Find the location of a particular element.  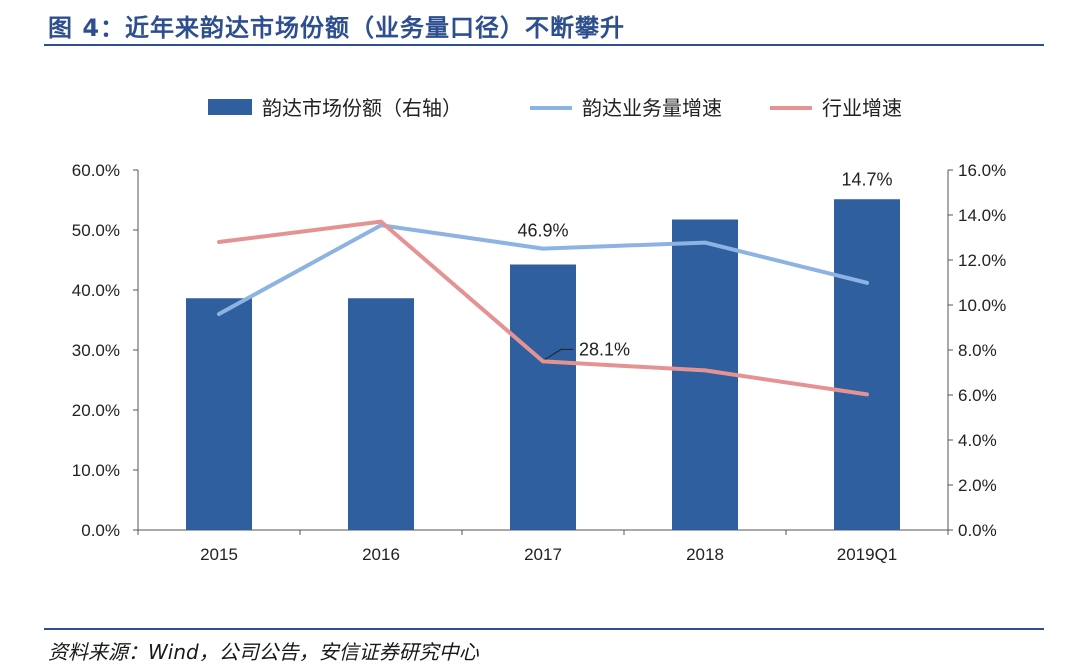

legend-label-industry-growth: 行业增速 is located at coordinates (862, 108).